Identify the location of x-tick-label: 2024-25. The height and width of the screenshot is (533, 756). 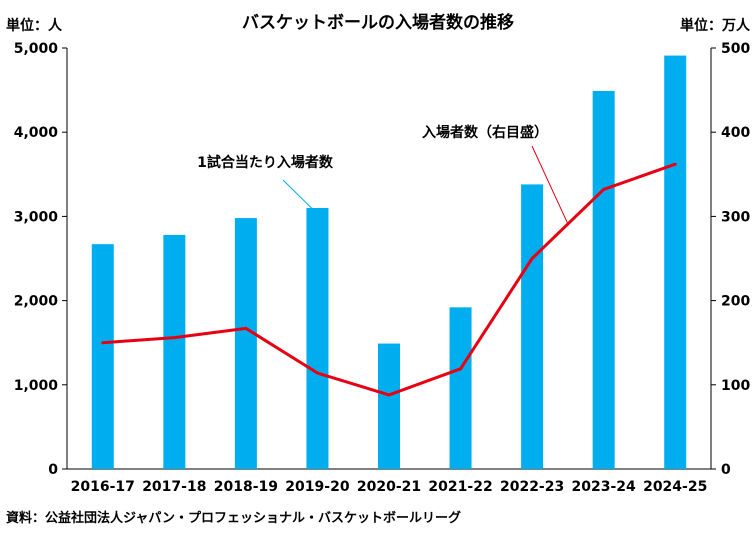
(675, 487).